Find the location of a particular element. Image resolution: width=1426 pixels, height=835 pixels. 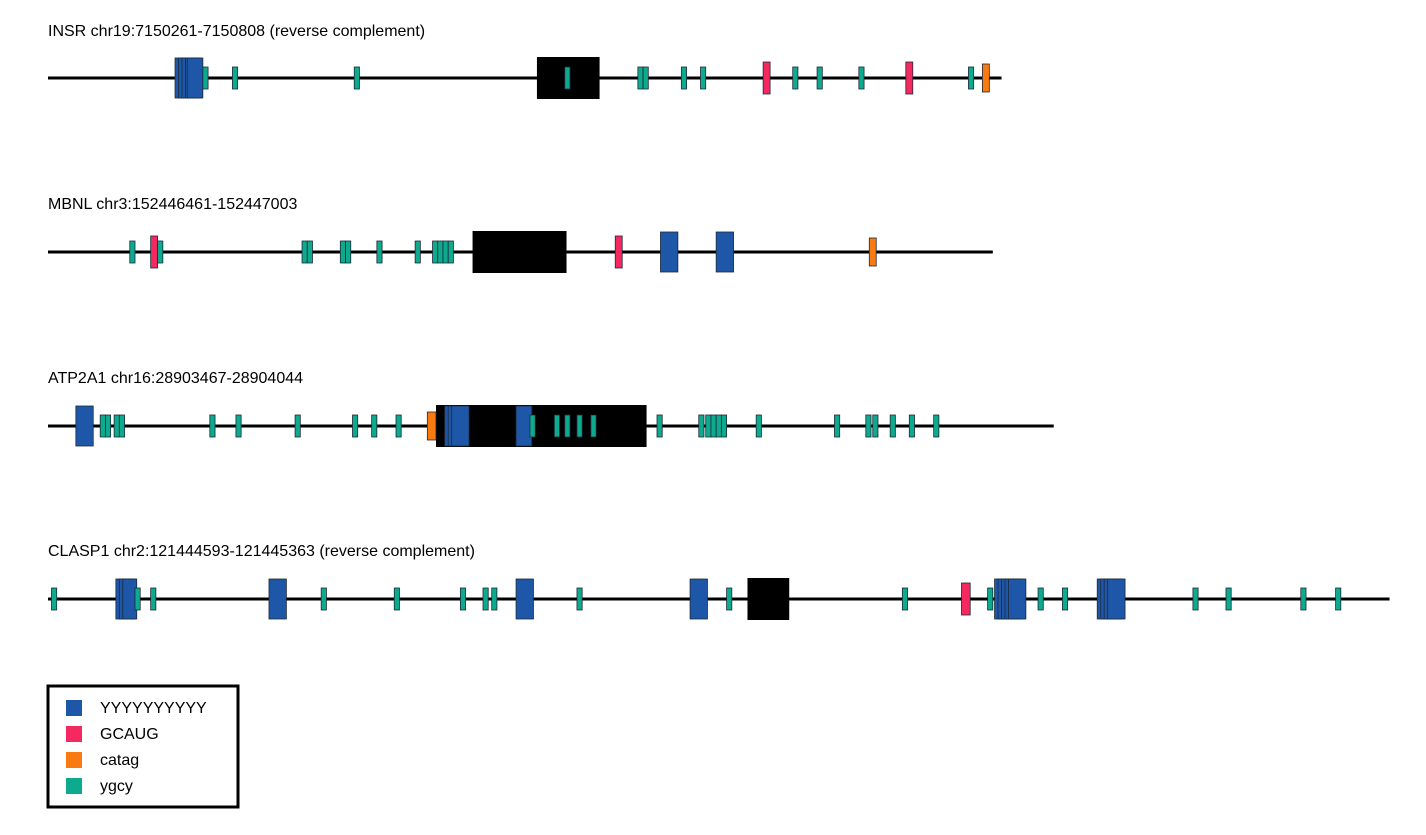

legend-label-catag: catag is located at coordinates (119, 760).